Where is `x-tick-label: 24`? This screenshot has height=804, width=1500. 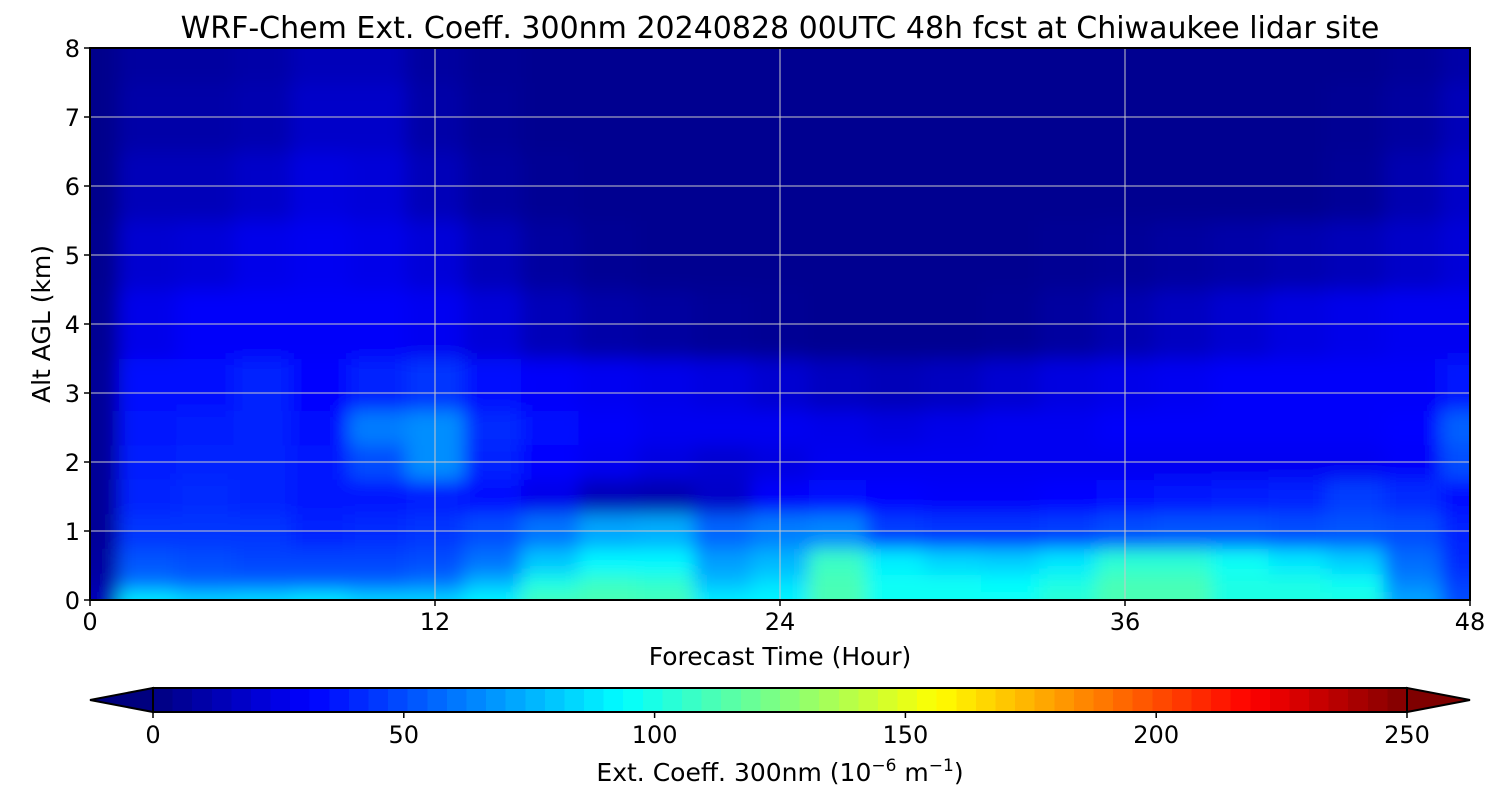
x-tick-label: 24 is located at coordinates (780, 622).